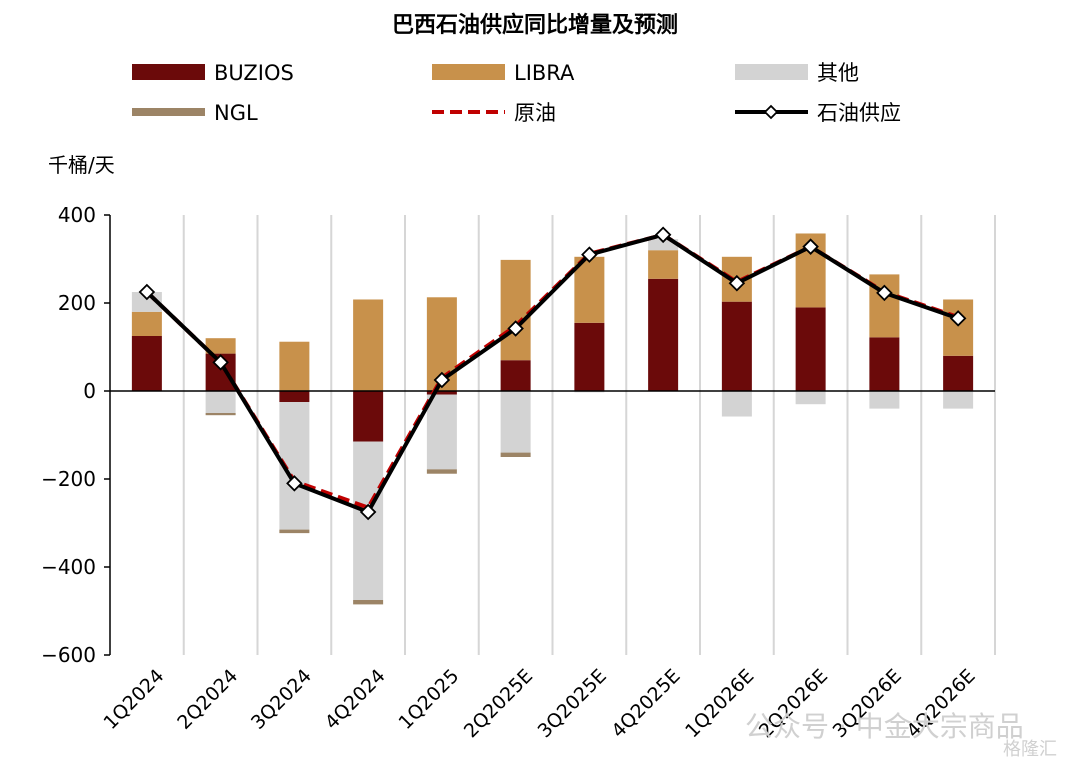  I want to click on x-tick-label: 4Q2025E, so click(645, 703).